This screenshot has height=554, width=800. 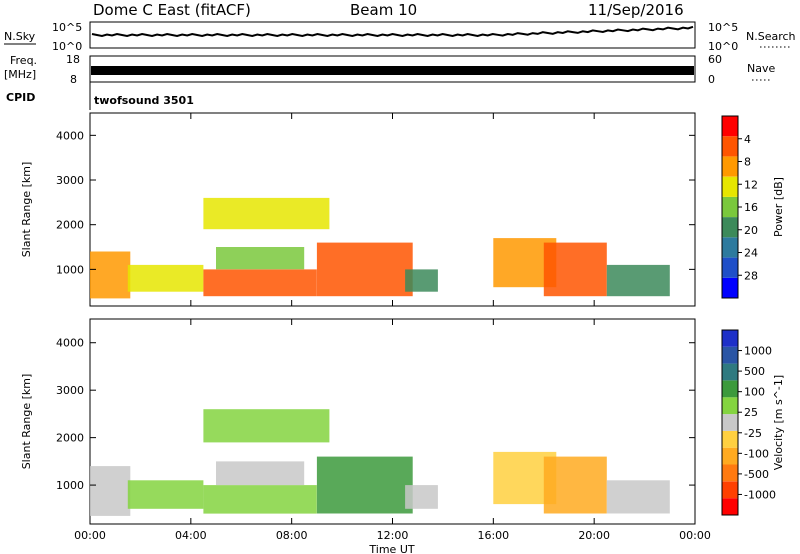 I want to click on colorbar-tick-label: -1000, so click(x=760, y=494).